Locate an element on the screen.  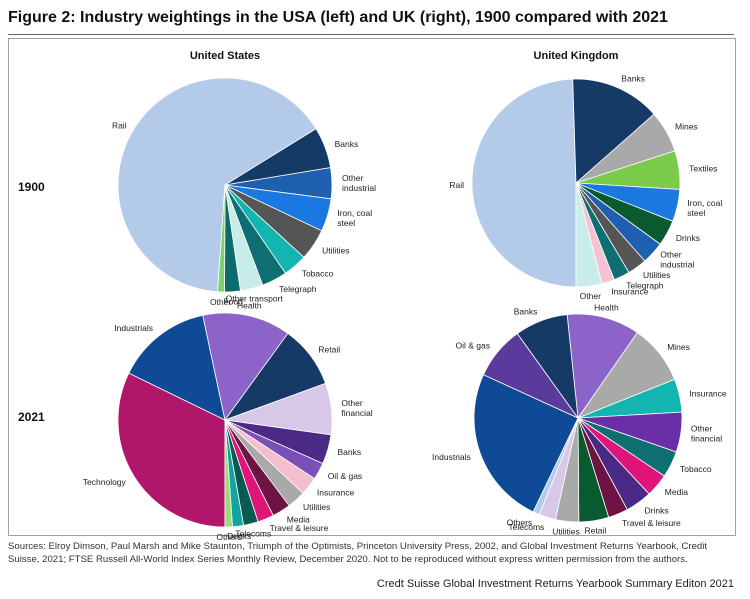
label-united-states-1900-other-transport: Other transport is located at coordinates (255, 298).